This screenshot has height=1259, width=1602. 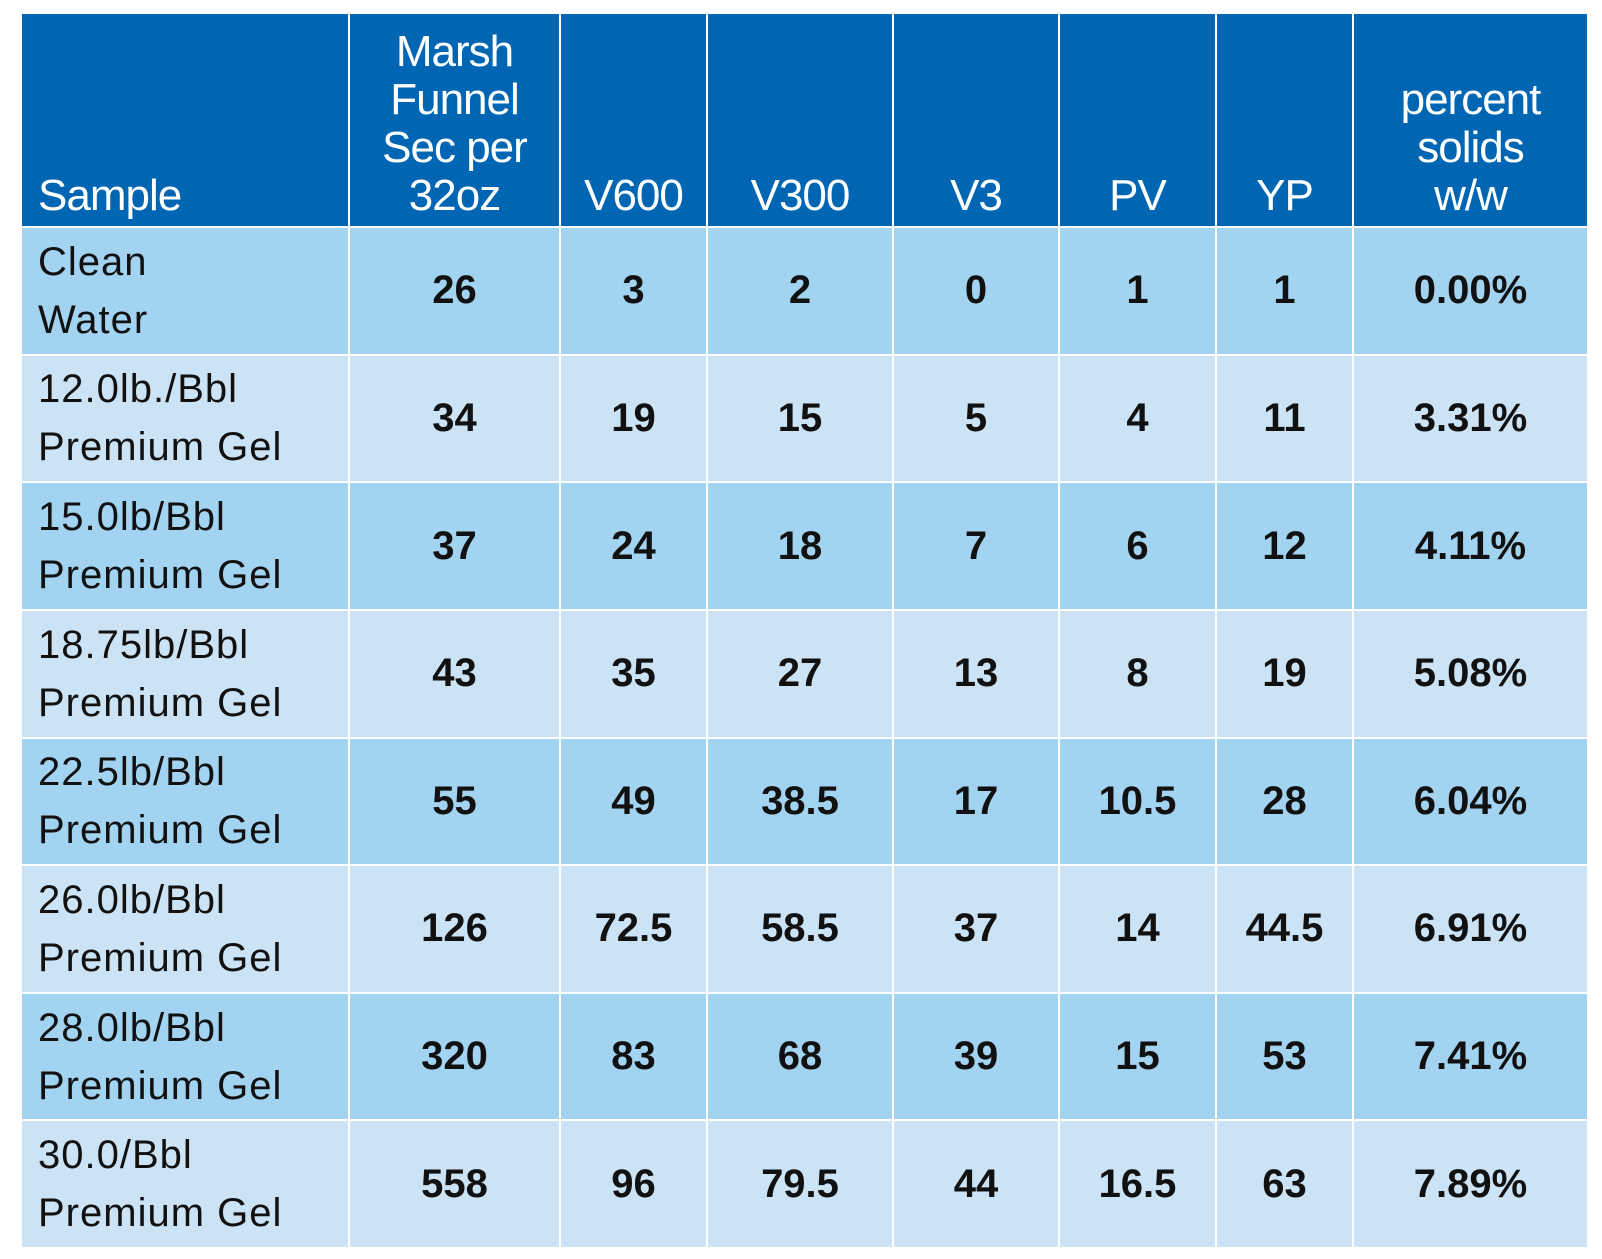 What do you see at coordinates (976, 1184) in the screenshot?
I see `v3-cell: 44` at bounding box center [976, 1184].